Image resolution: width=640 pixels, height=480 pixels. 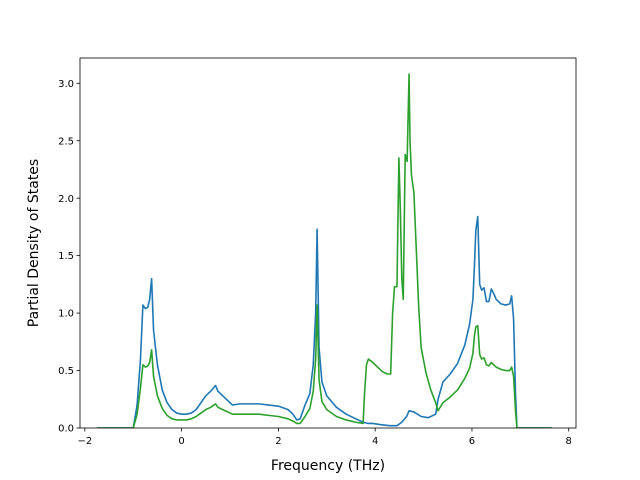 I want to click on x-tick-label: 6, so click(x=472, y=441).